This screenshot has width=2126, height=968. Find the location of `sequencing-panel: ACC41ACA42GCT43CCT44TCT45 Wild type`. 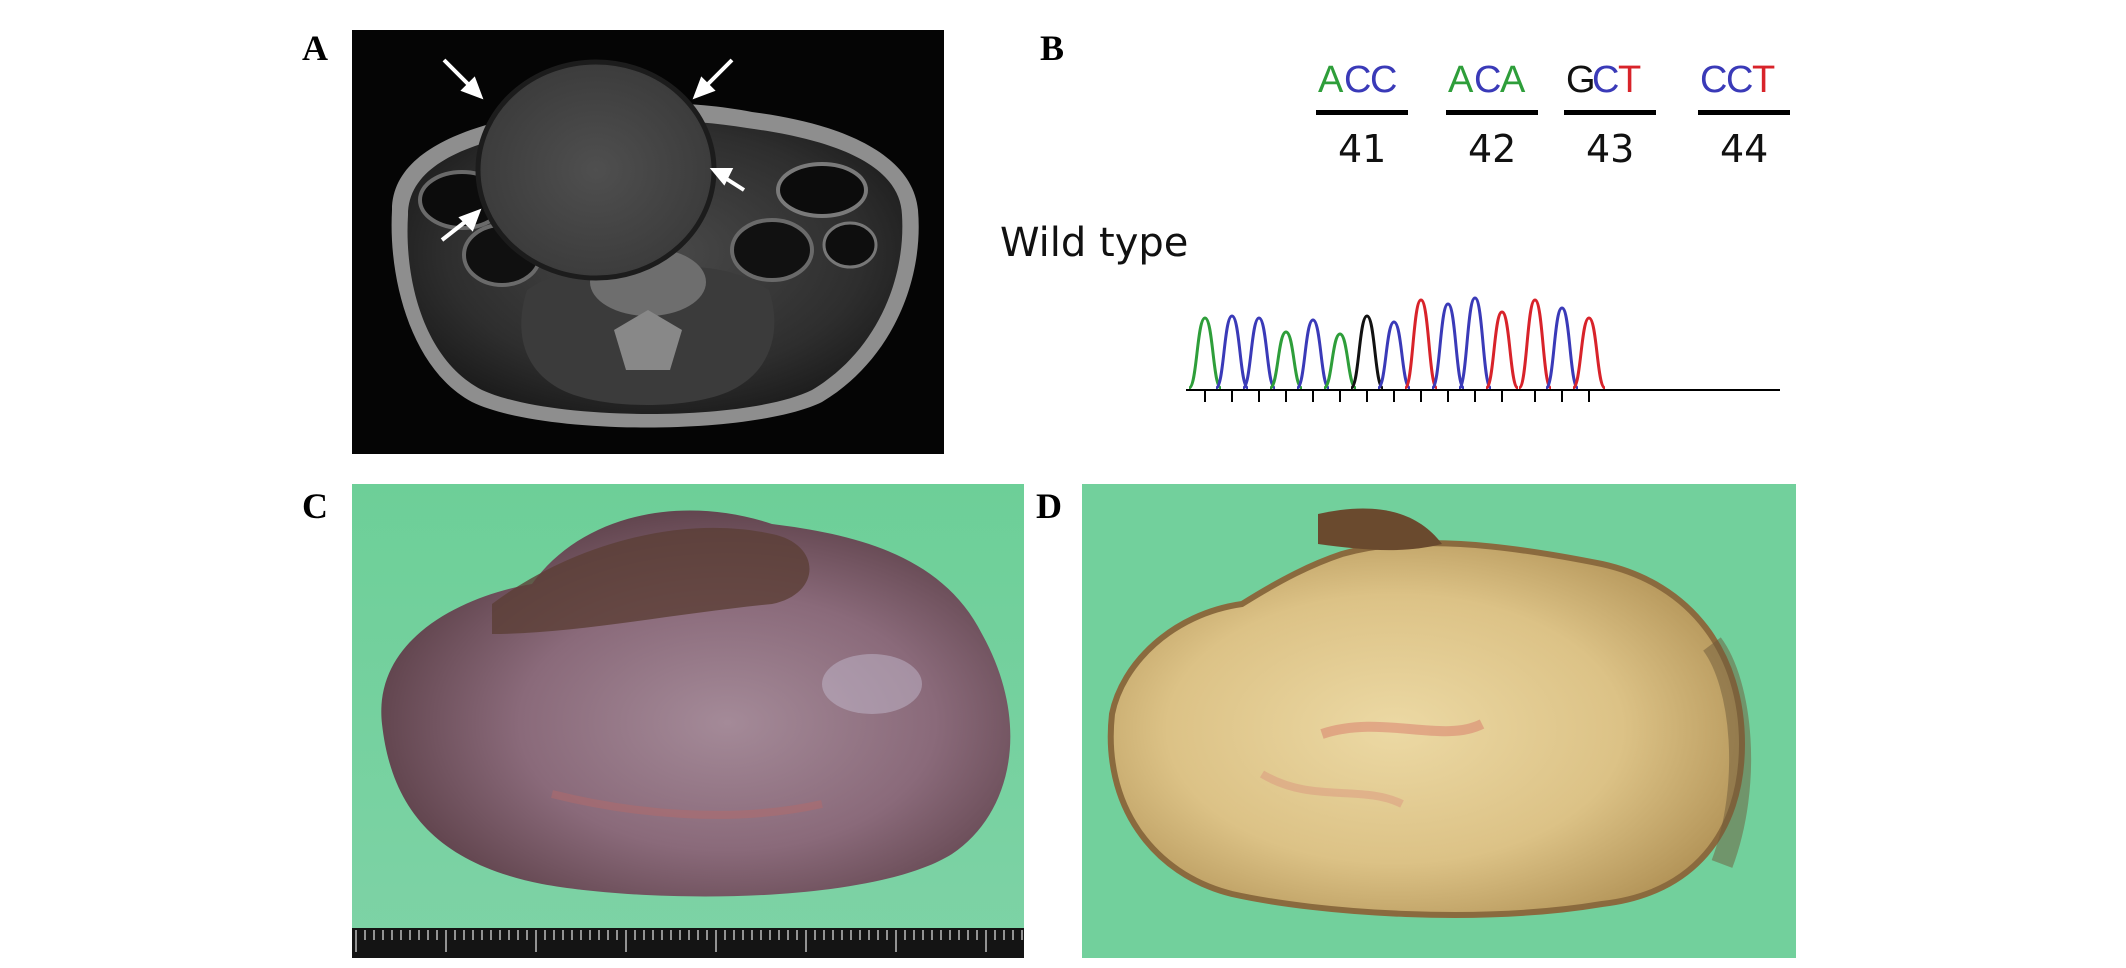

sequencing-panel: ACC41ACA42GCT43CCT44TCT45 Wild type is located at coordinates (1400, 235).